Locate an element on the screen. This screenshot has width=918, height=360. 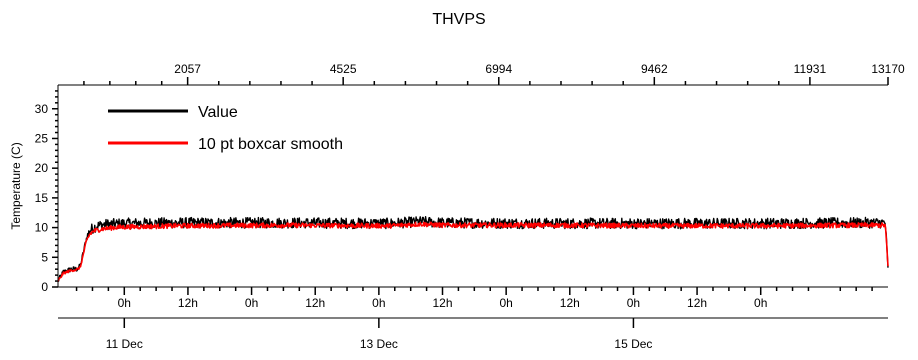
day-tick-label: 13 Dec is located at coordinates (379, 344).